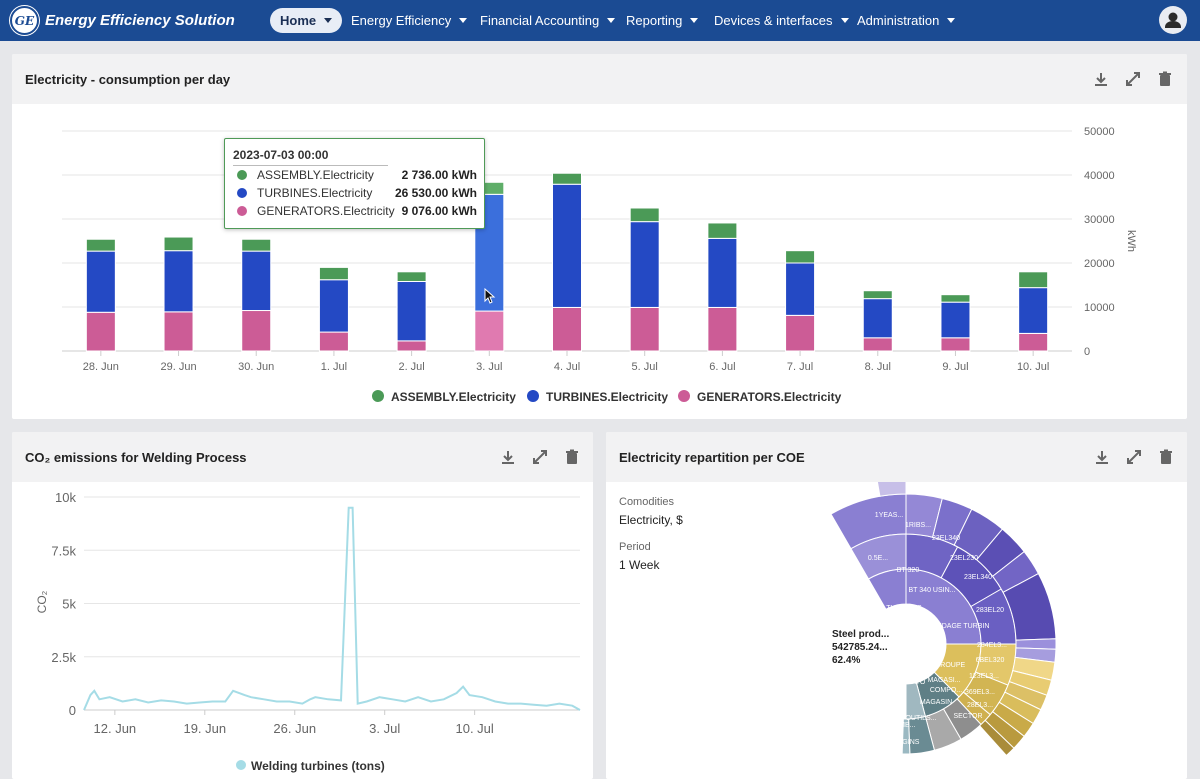 This screenshot has width=1200, height=779. I want to click on commodities-value: Electricity, $, so click(651, 520).